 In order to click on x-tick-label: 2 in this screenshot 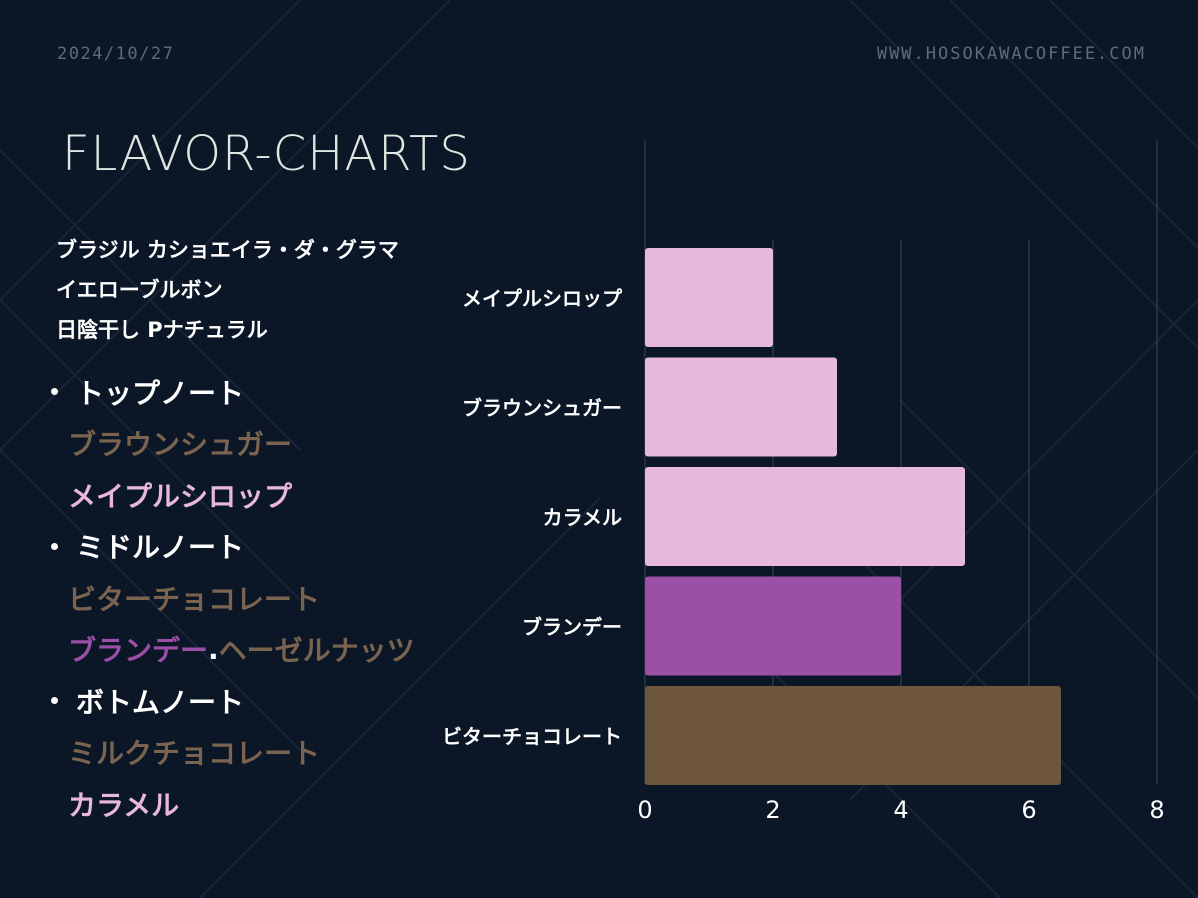, I will do `click(772, 810)`.